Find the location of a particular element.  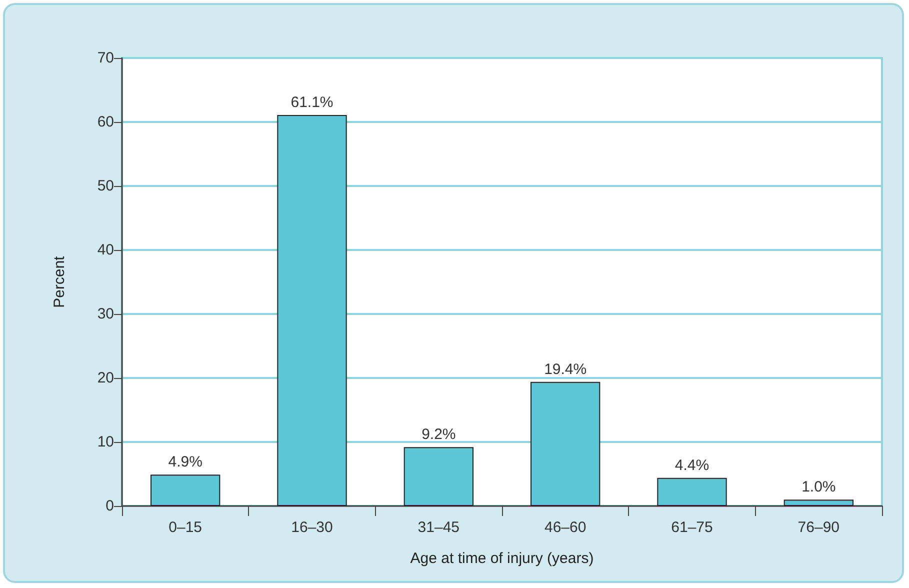

y-tick-label: 20 is located at coordinates (105, 378).